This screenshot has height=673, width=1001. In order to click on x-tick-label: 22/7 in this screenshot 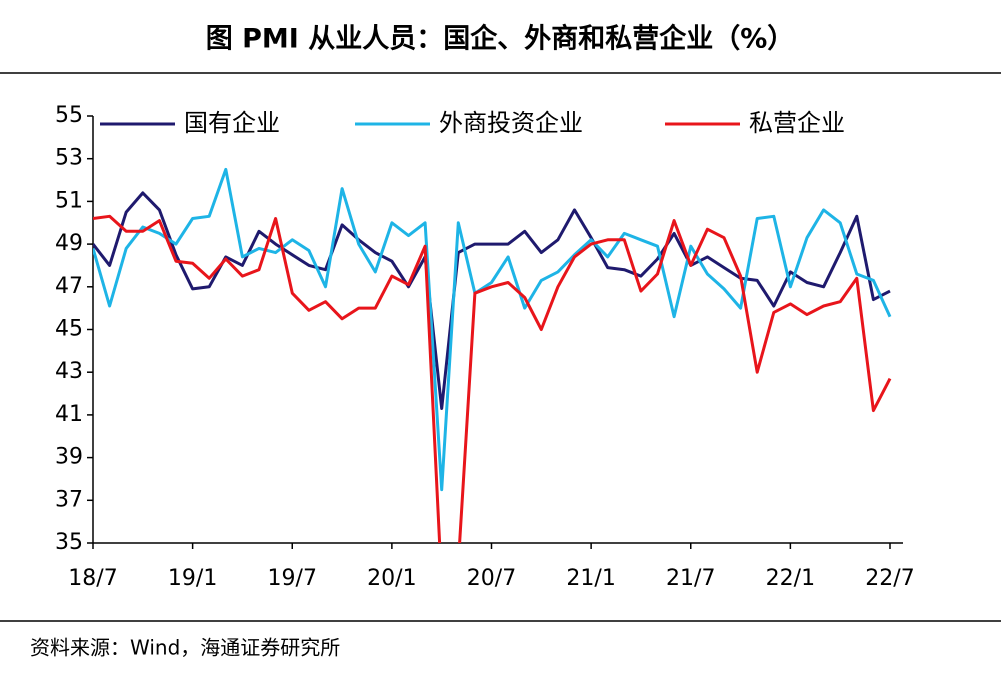, I will do `click(889, 578)`.